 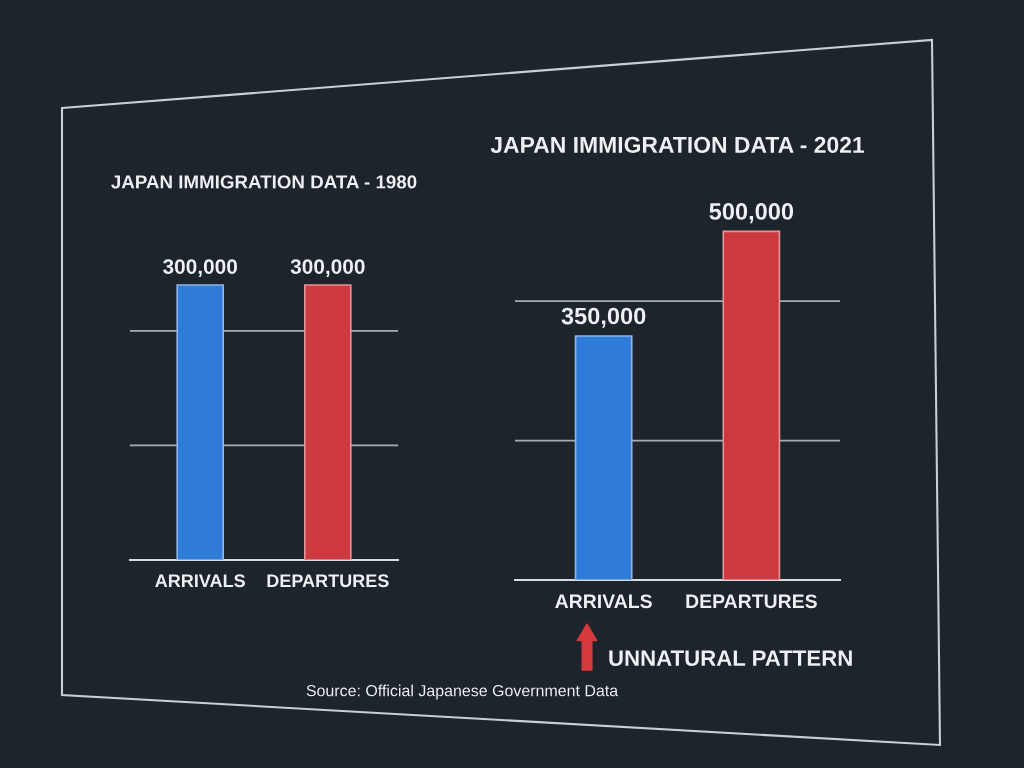 I want to click on source-note: Source: Official Japanese Government Data, so click(x=462, y=692).